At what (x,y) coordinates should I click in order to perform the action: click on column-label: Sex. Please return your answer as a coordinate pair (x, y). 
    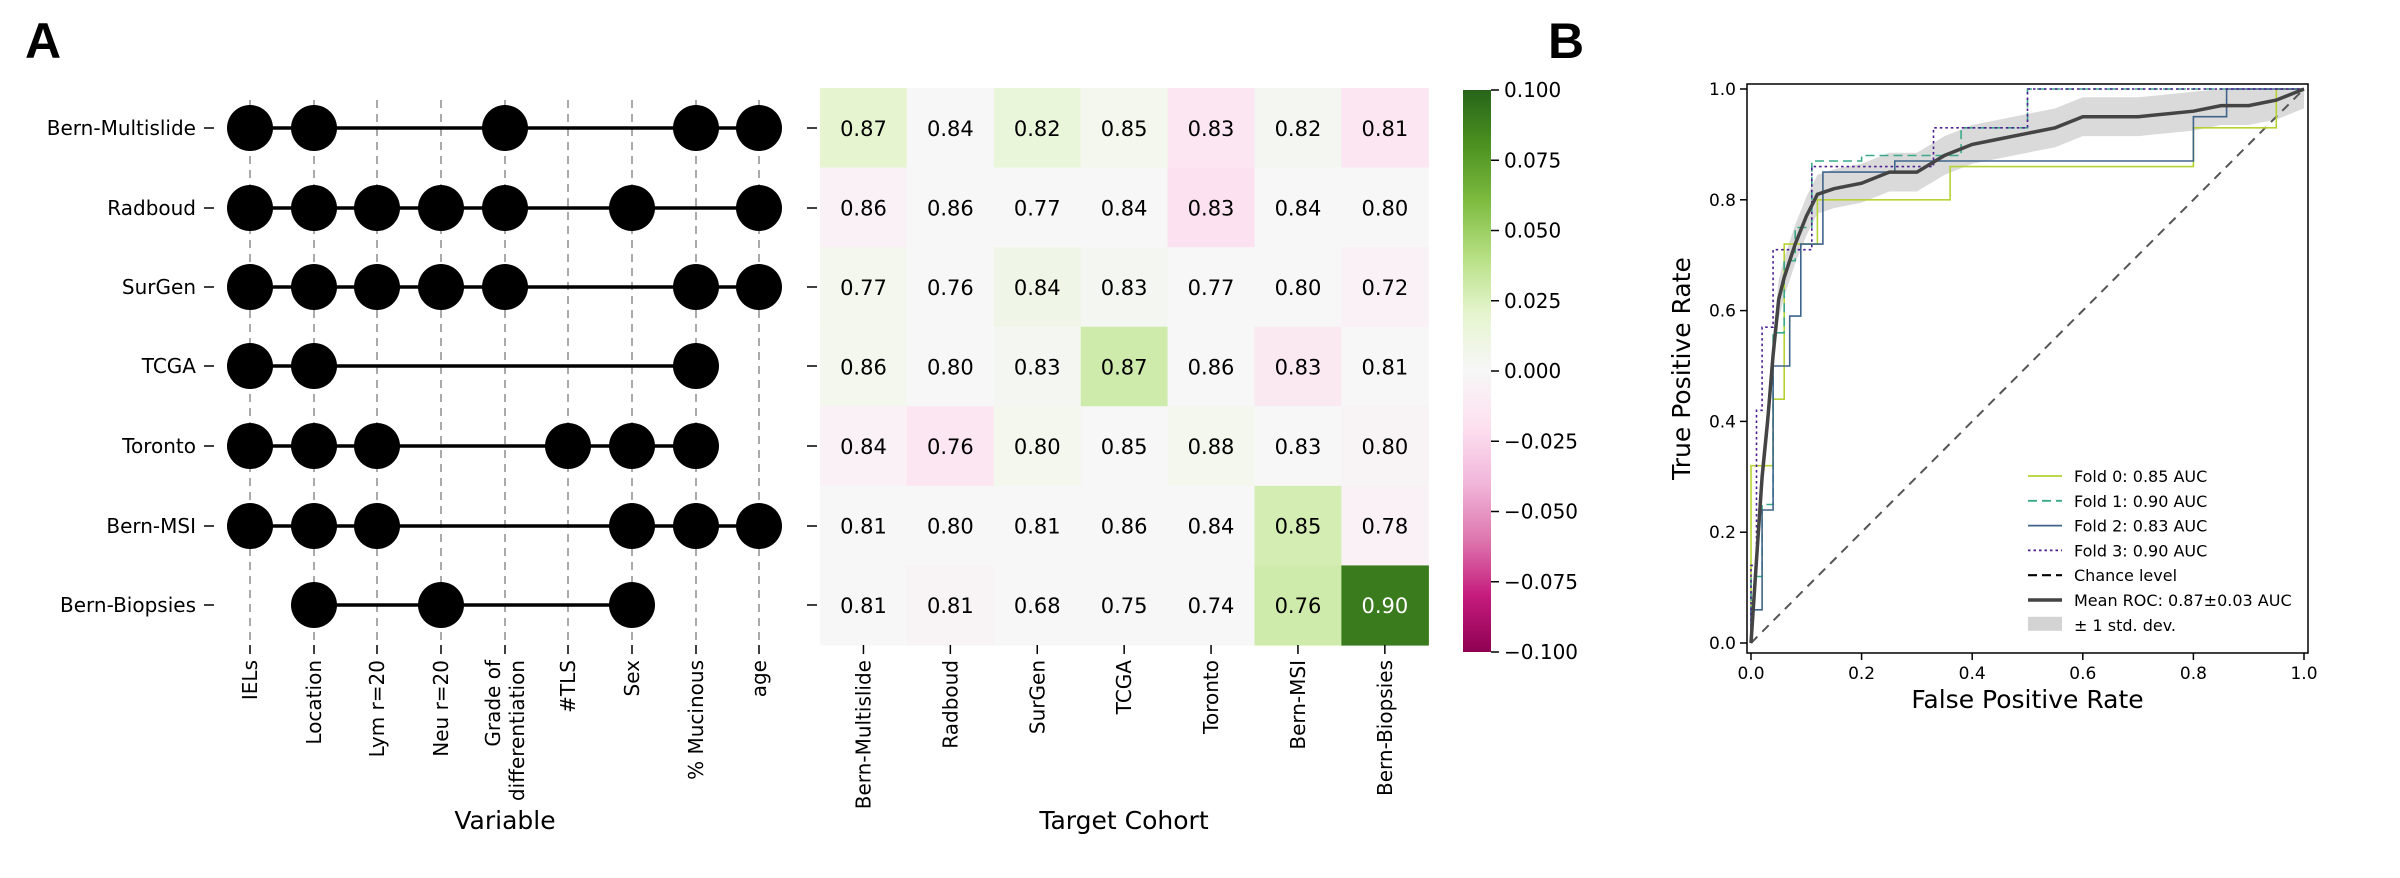
    Looking at the image, I should click on (632, 678).